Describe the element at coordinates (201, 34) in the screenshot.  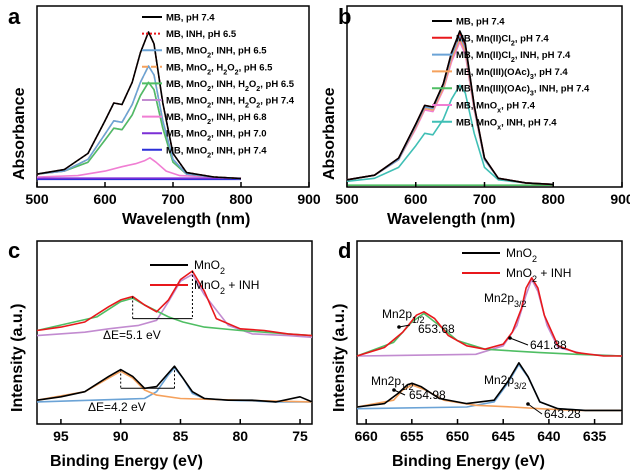
I see `legend-label-a-1: MB, INH, pH 6.5` at that location.